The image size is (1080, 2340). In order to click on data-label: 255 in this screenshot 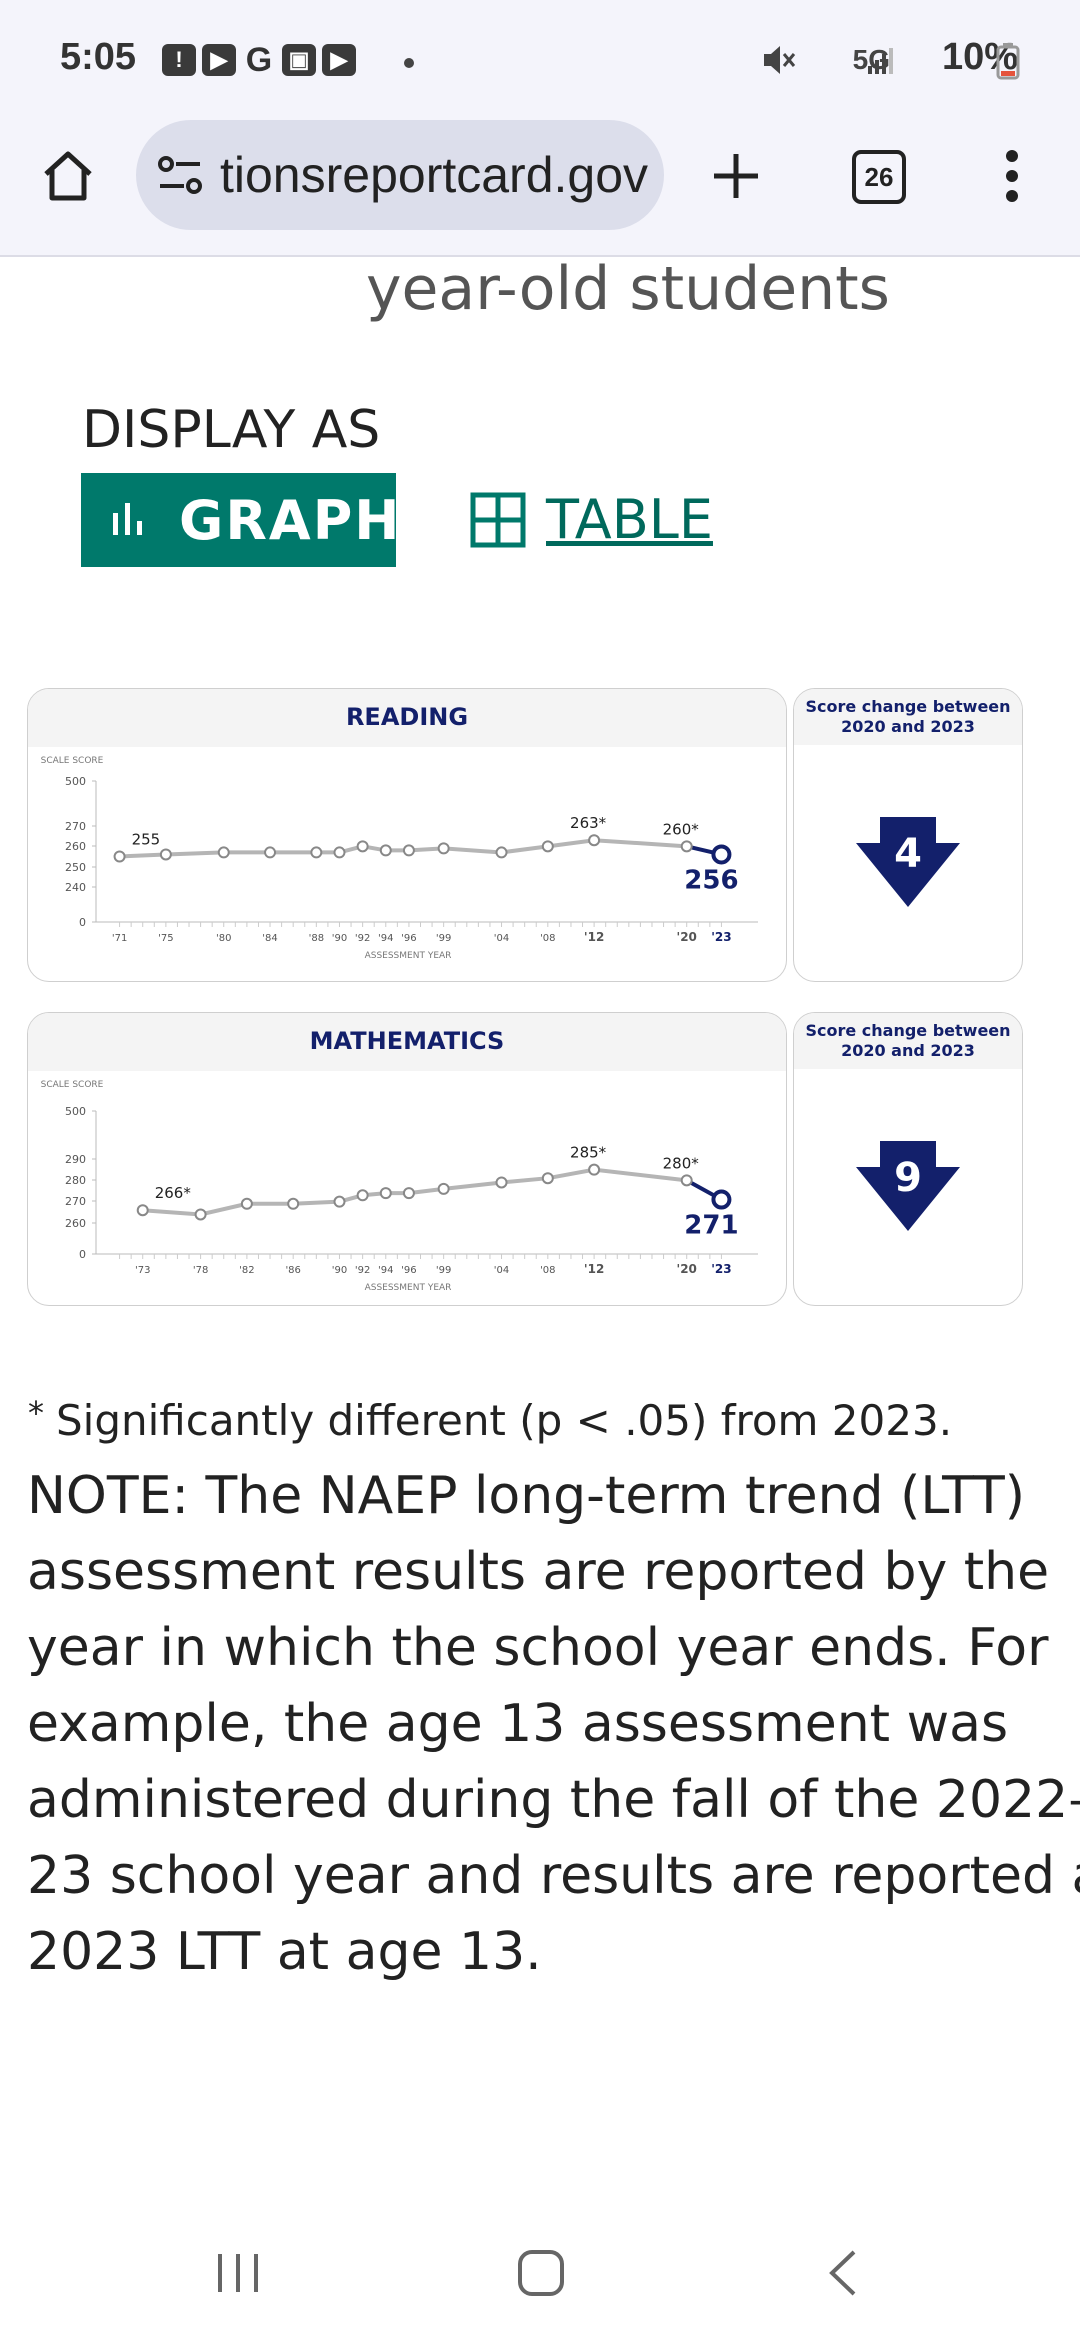, I will do `click(146, 840)`.